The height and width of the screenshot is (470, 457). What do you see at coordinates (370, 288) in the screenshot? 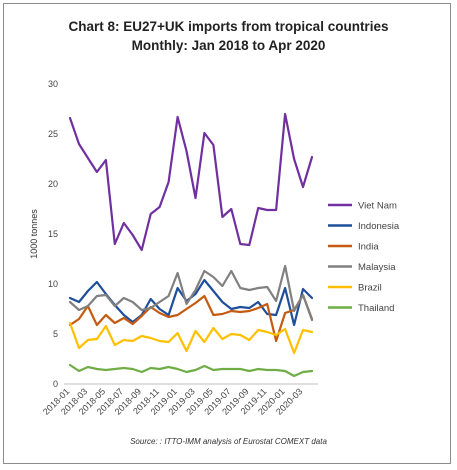
I see `legend-label: Brazil` at bounding box center [370, 288].